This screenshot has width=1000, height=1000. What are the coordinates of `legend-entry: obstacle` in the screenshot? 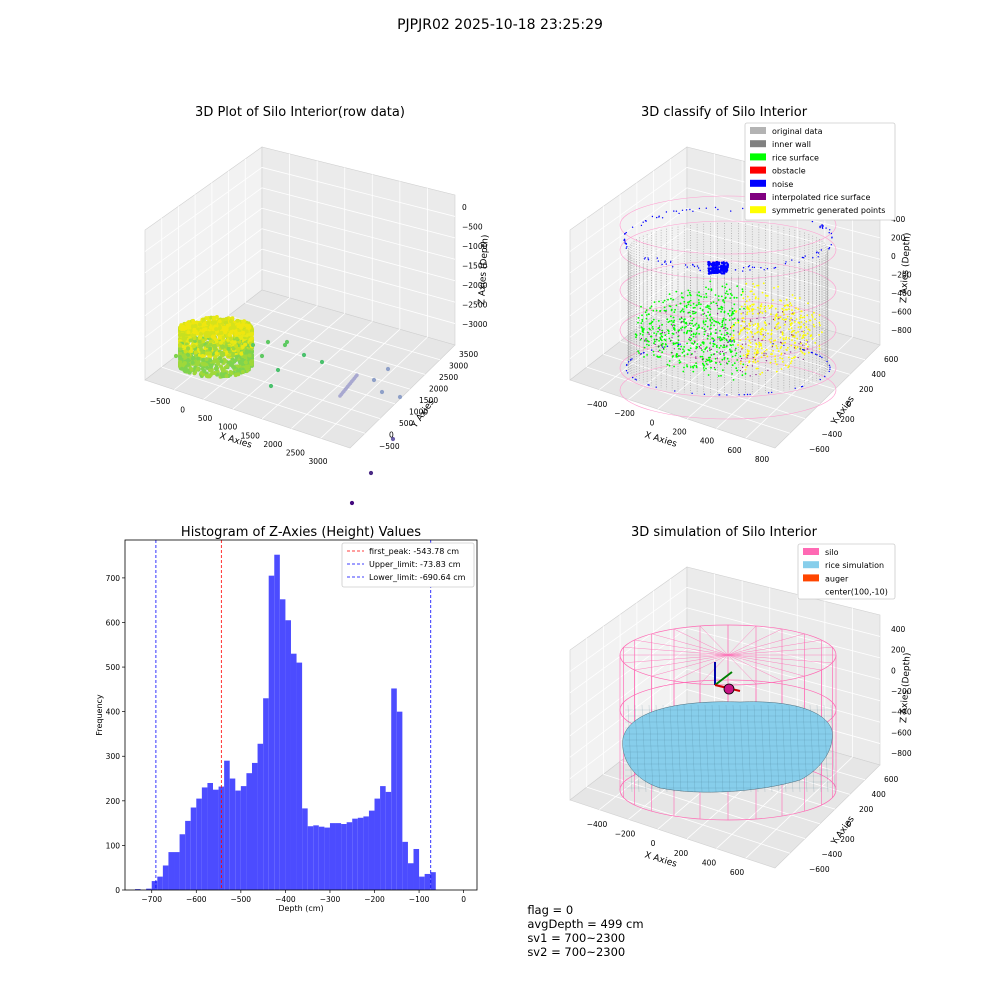 It's located at (789, 171).